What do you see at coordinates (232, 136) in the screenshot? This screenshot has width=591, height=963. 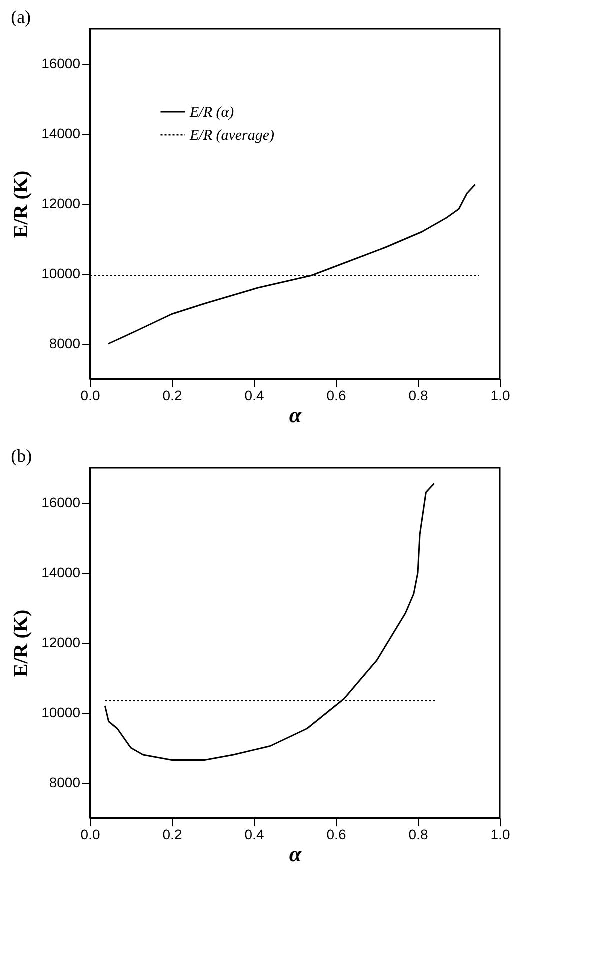 I see `legend-label: E/R (average)` at bounding box center [232, 136].